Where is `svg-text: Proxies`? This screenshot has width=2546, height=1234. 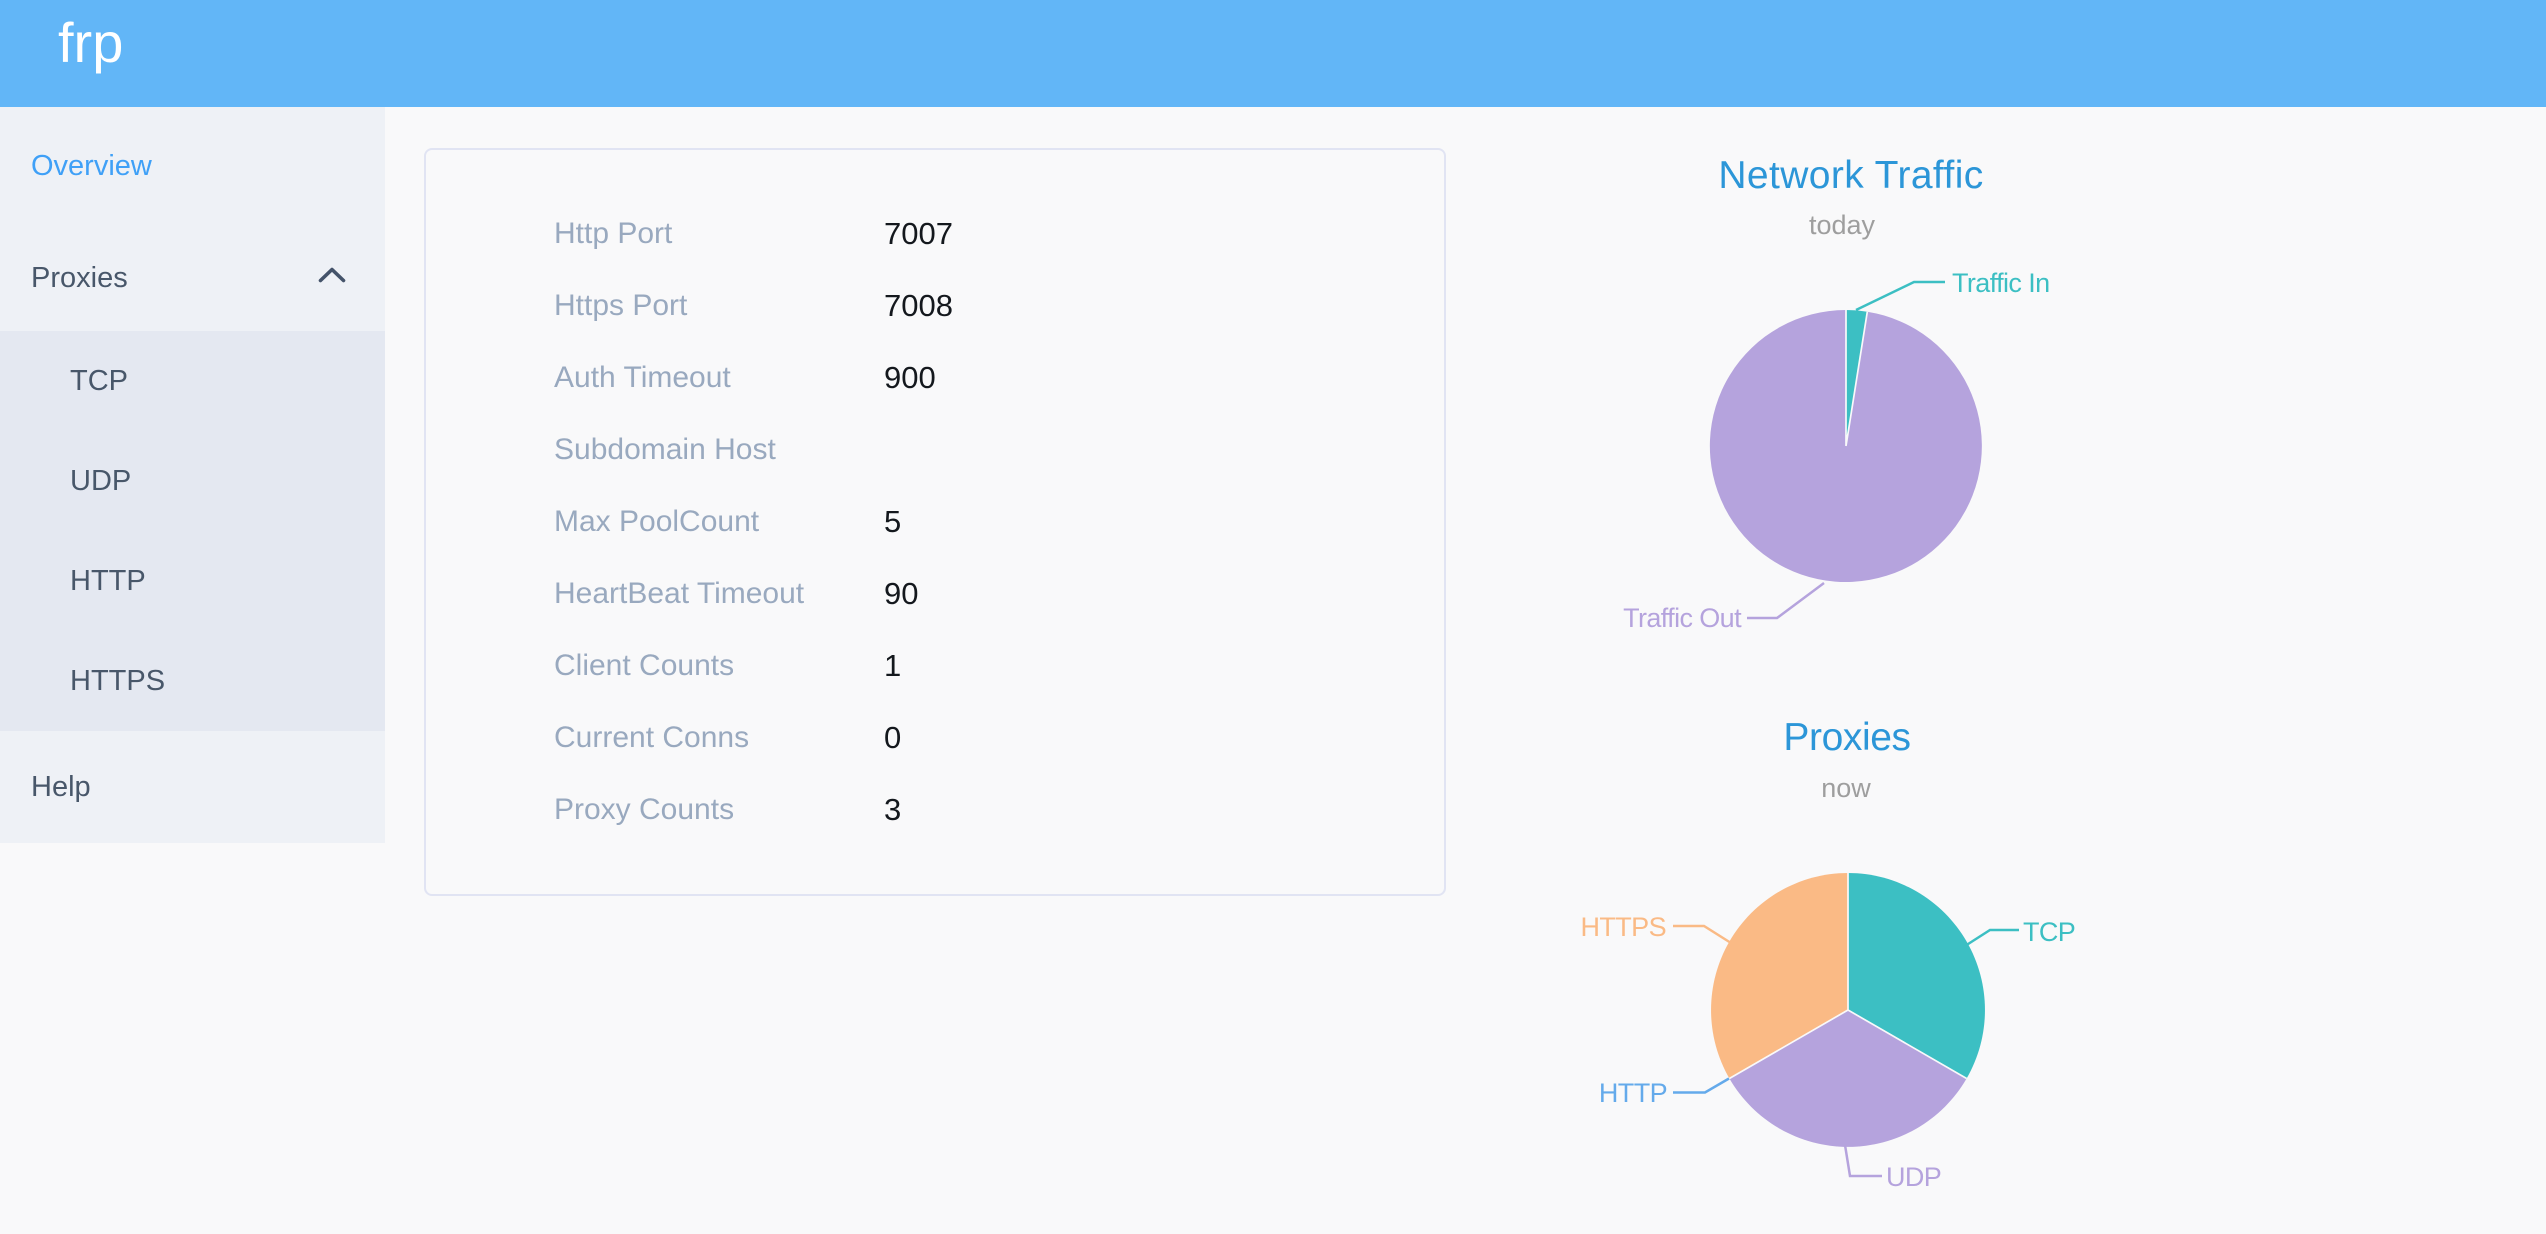 svg-text: Proxies is located at coordinates (1846, 737).